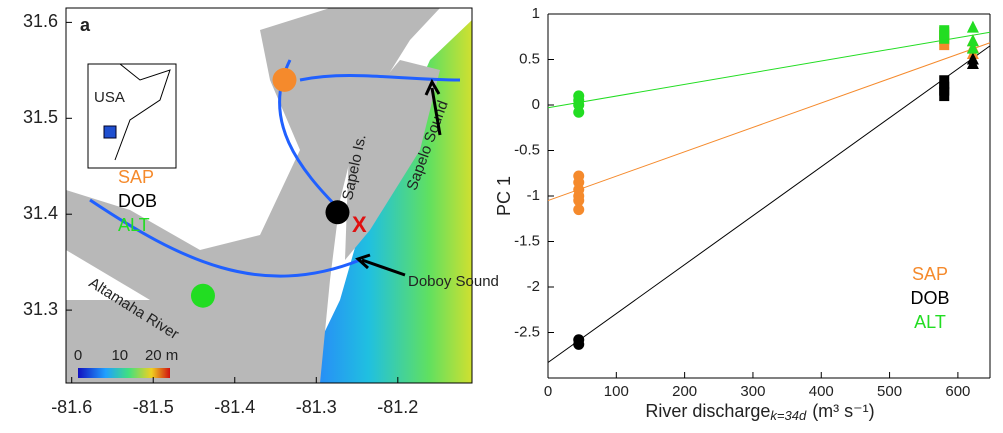 The height and width of the screenshot is (433, 1003). Describe the element at coordinates (529, 58) in the screenshot. I see `y-tick-label: 0.5` at that location.